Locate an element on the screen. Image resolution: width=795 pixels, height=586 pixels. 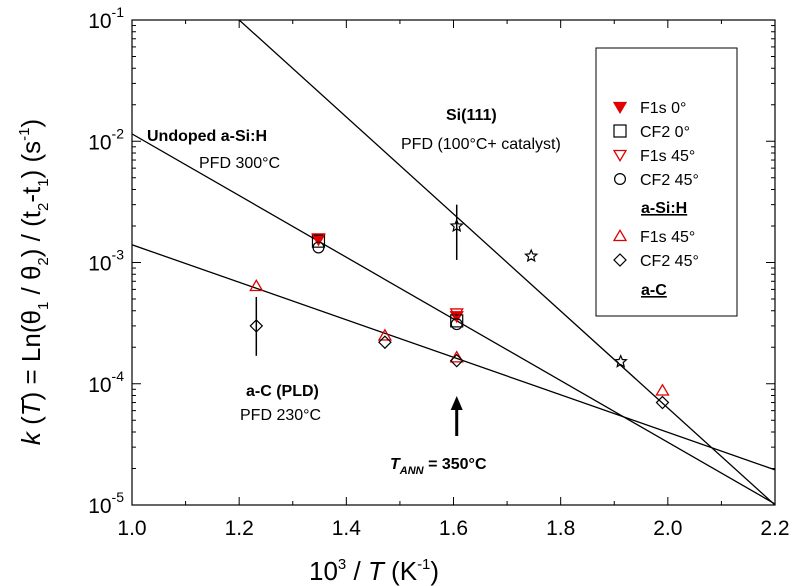
legend-entry-f1s-0: F1s 0° is located at coordinates (663, 108).